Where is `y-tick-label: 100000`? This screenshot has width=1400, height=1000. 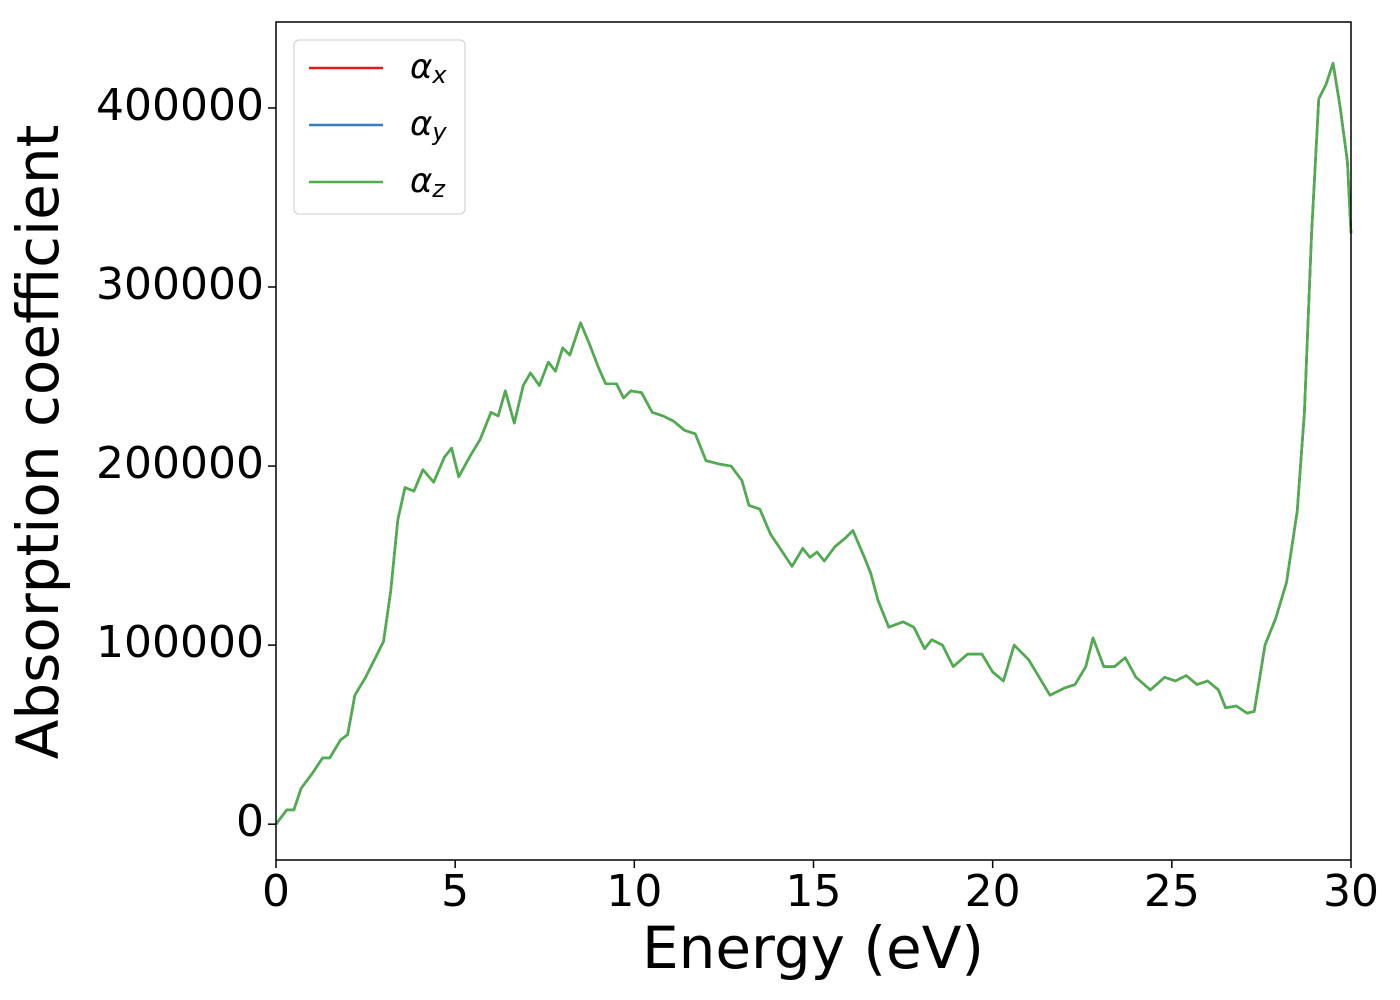 y-tick-label: 100000 is located at coordinates (180, 642).